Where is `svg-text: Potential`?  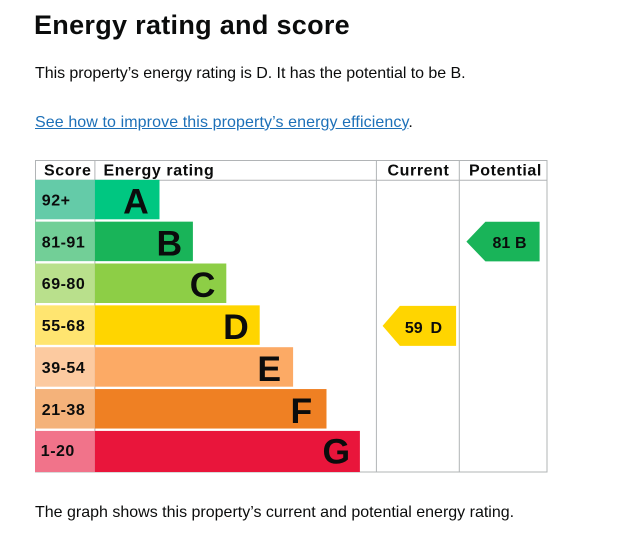
svg-text: Potential is located at coordinates (505, 170).